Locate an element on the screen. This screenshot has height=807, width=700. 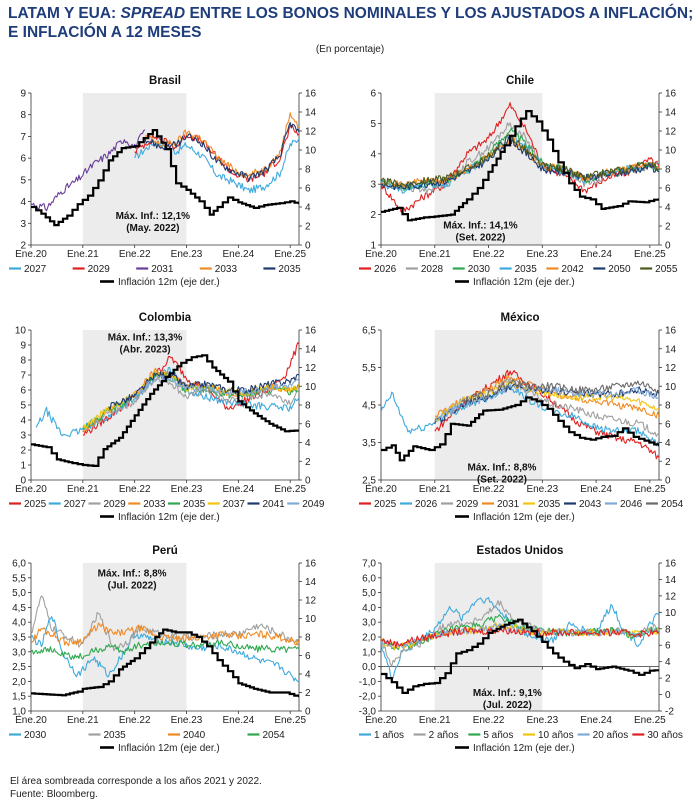
legend-label: 2042 is located at coordinates (572, 269).